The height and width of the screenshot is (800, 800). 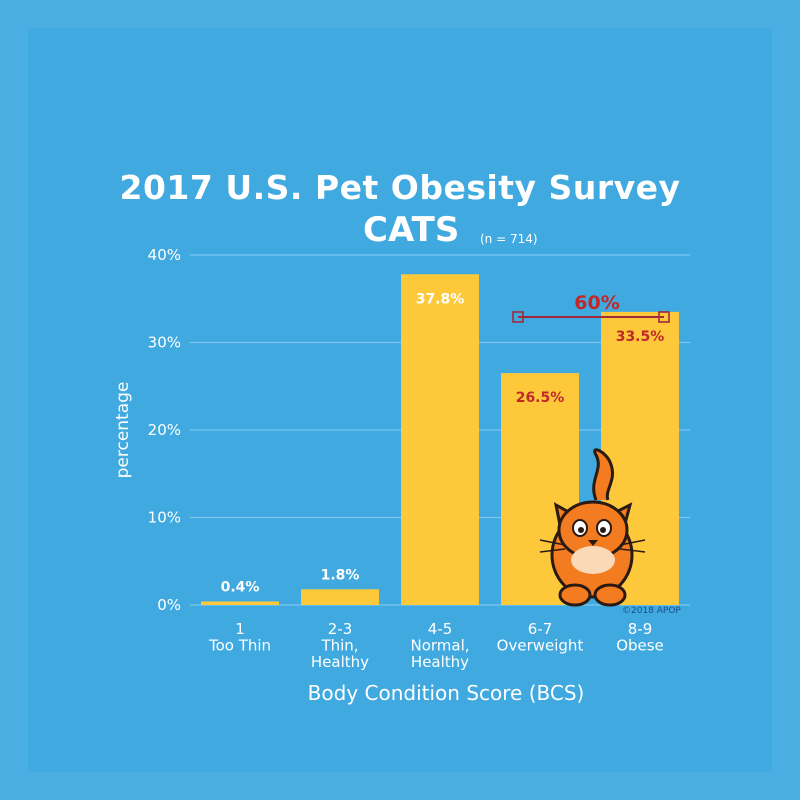 I want to click on x-category-label: 4-5, so click(x=440, y=629).